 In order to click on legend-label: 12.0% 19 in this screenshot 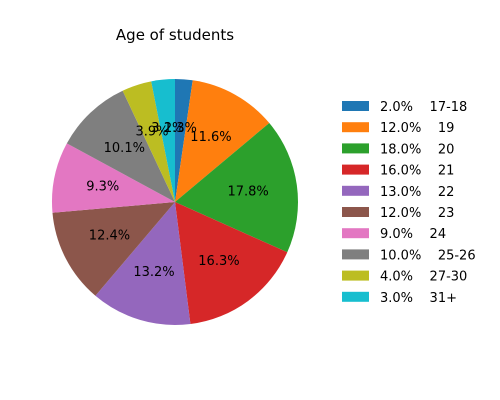, I will do `click(417, 128)`.